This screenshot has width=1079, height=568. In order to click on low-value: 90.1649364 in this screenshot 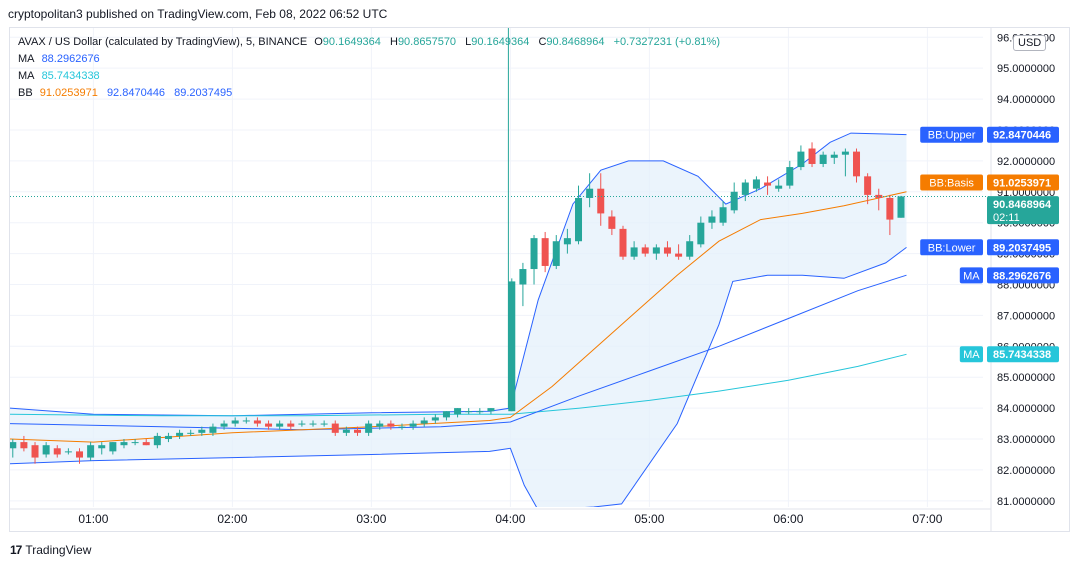, I will do `click(500, 42)`.